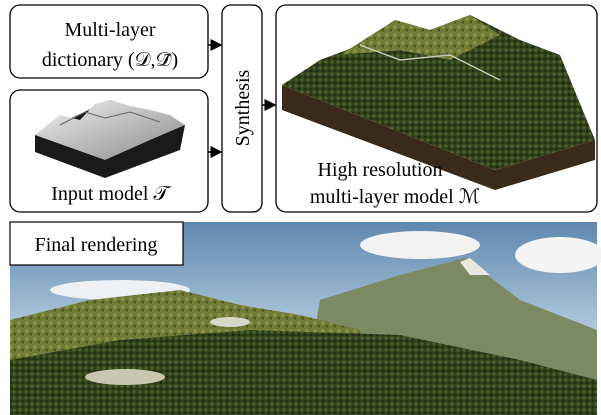 The width and height of the screenshot is (601, 415). I want to click on rendering-label-box, so click(96, 243).